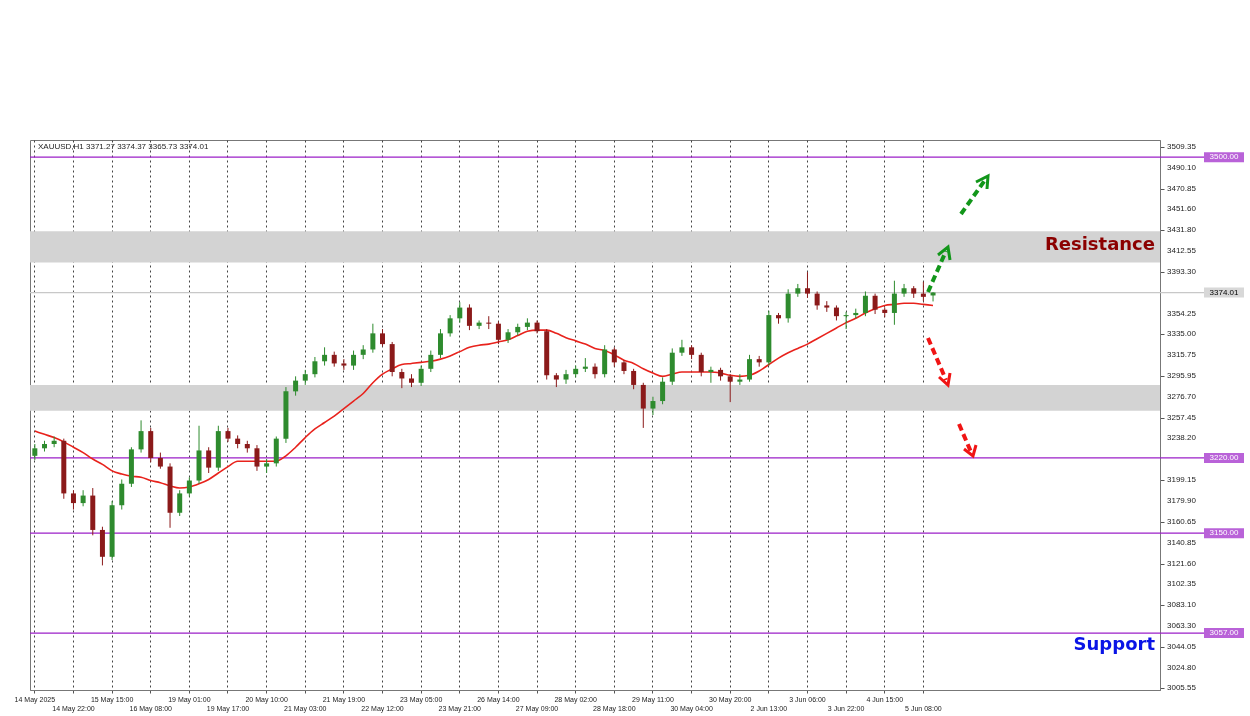  I want to click on y-tick-label: 3238.20, so click(1182, 438).